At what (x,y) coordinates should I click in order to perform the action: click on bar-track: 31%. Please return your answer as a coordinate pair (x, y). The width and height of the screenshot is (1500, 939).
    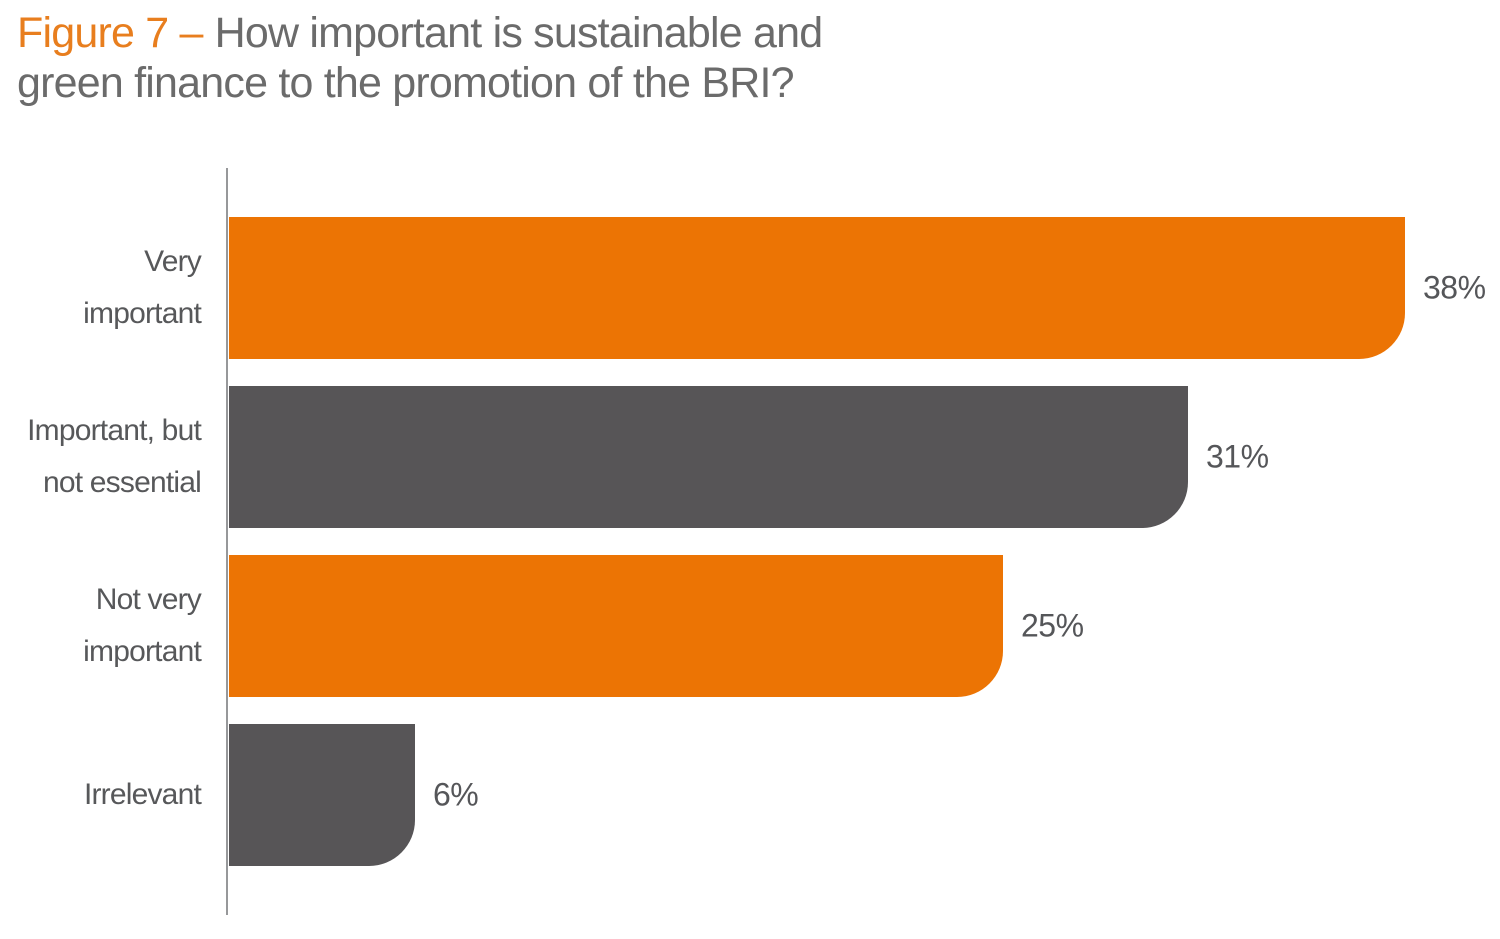
    Looking at the image, I should click on (864, 457).